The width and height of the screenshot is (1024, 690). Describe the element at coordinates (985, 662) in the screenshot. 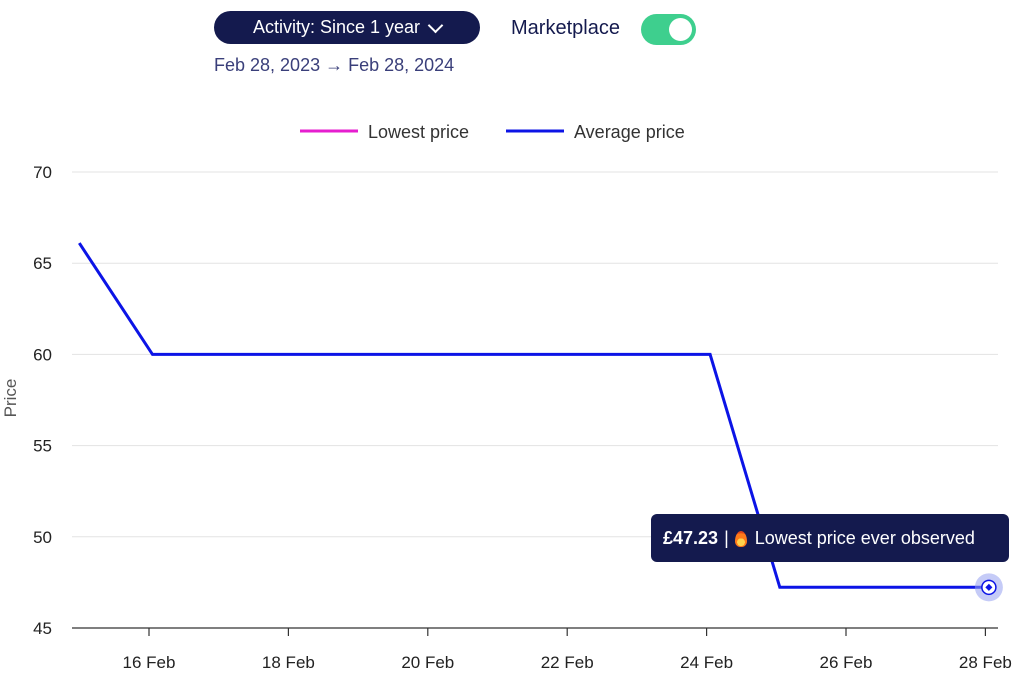

I see `x-tick-label: 28 Feb` at that location.